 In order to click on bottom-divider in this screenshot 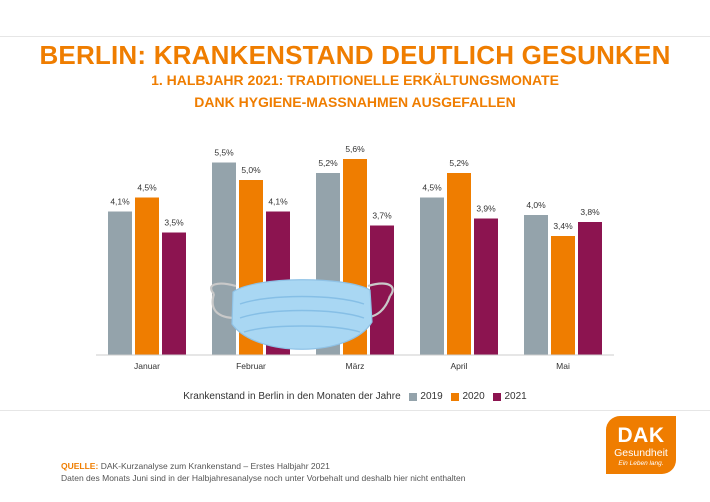, I will do `click(355, 410)`.